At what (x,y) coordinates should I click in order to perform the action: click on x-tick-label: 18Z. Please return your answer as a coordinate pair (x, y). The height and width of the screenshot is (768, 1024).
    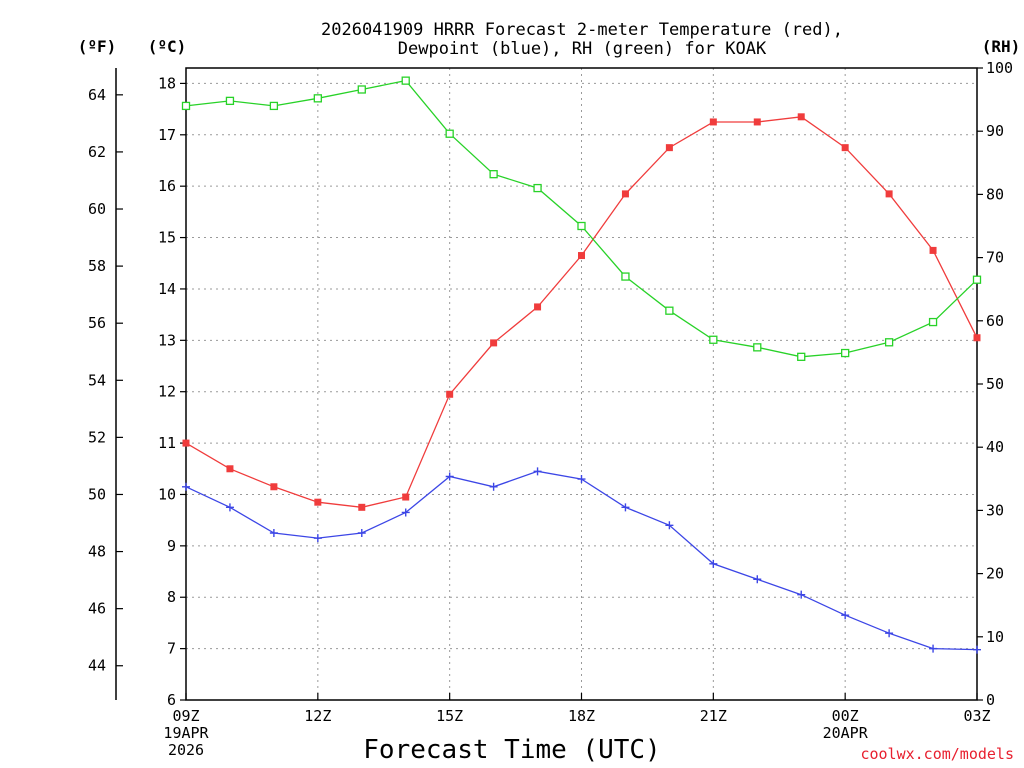
    Looking at the image, I should click on (581, 716).